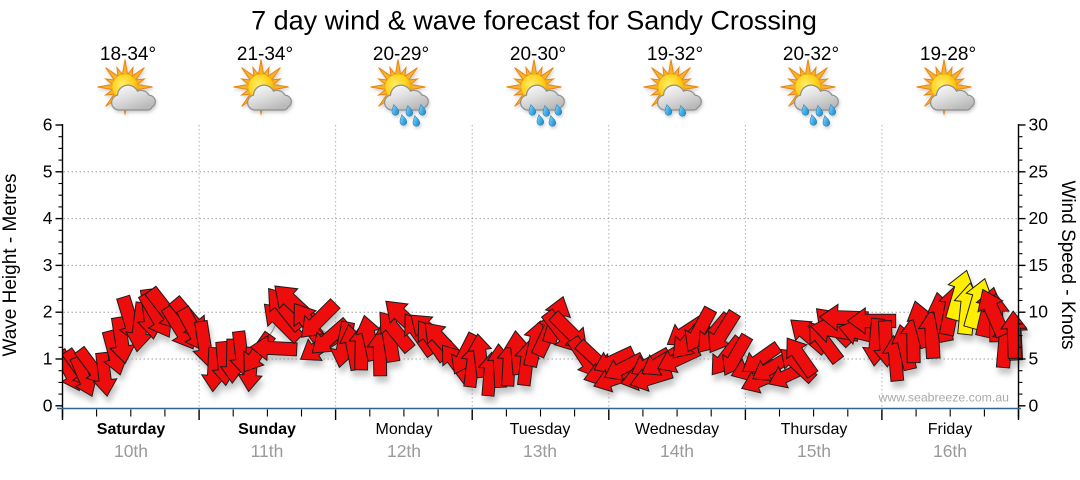  Describe the element at coordinates (814, 429) in the screenshot. I see `svg-text: Thursday` at that location.